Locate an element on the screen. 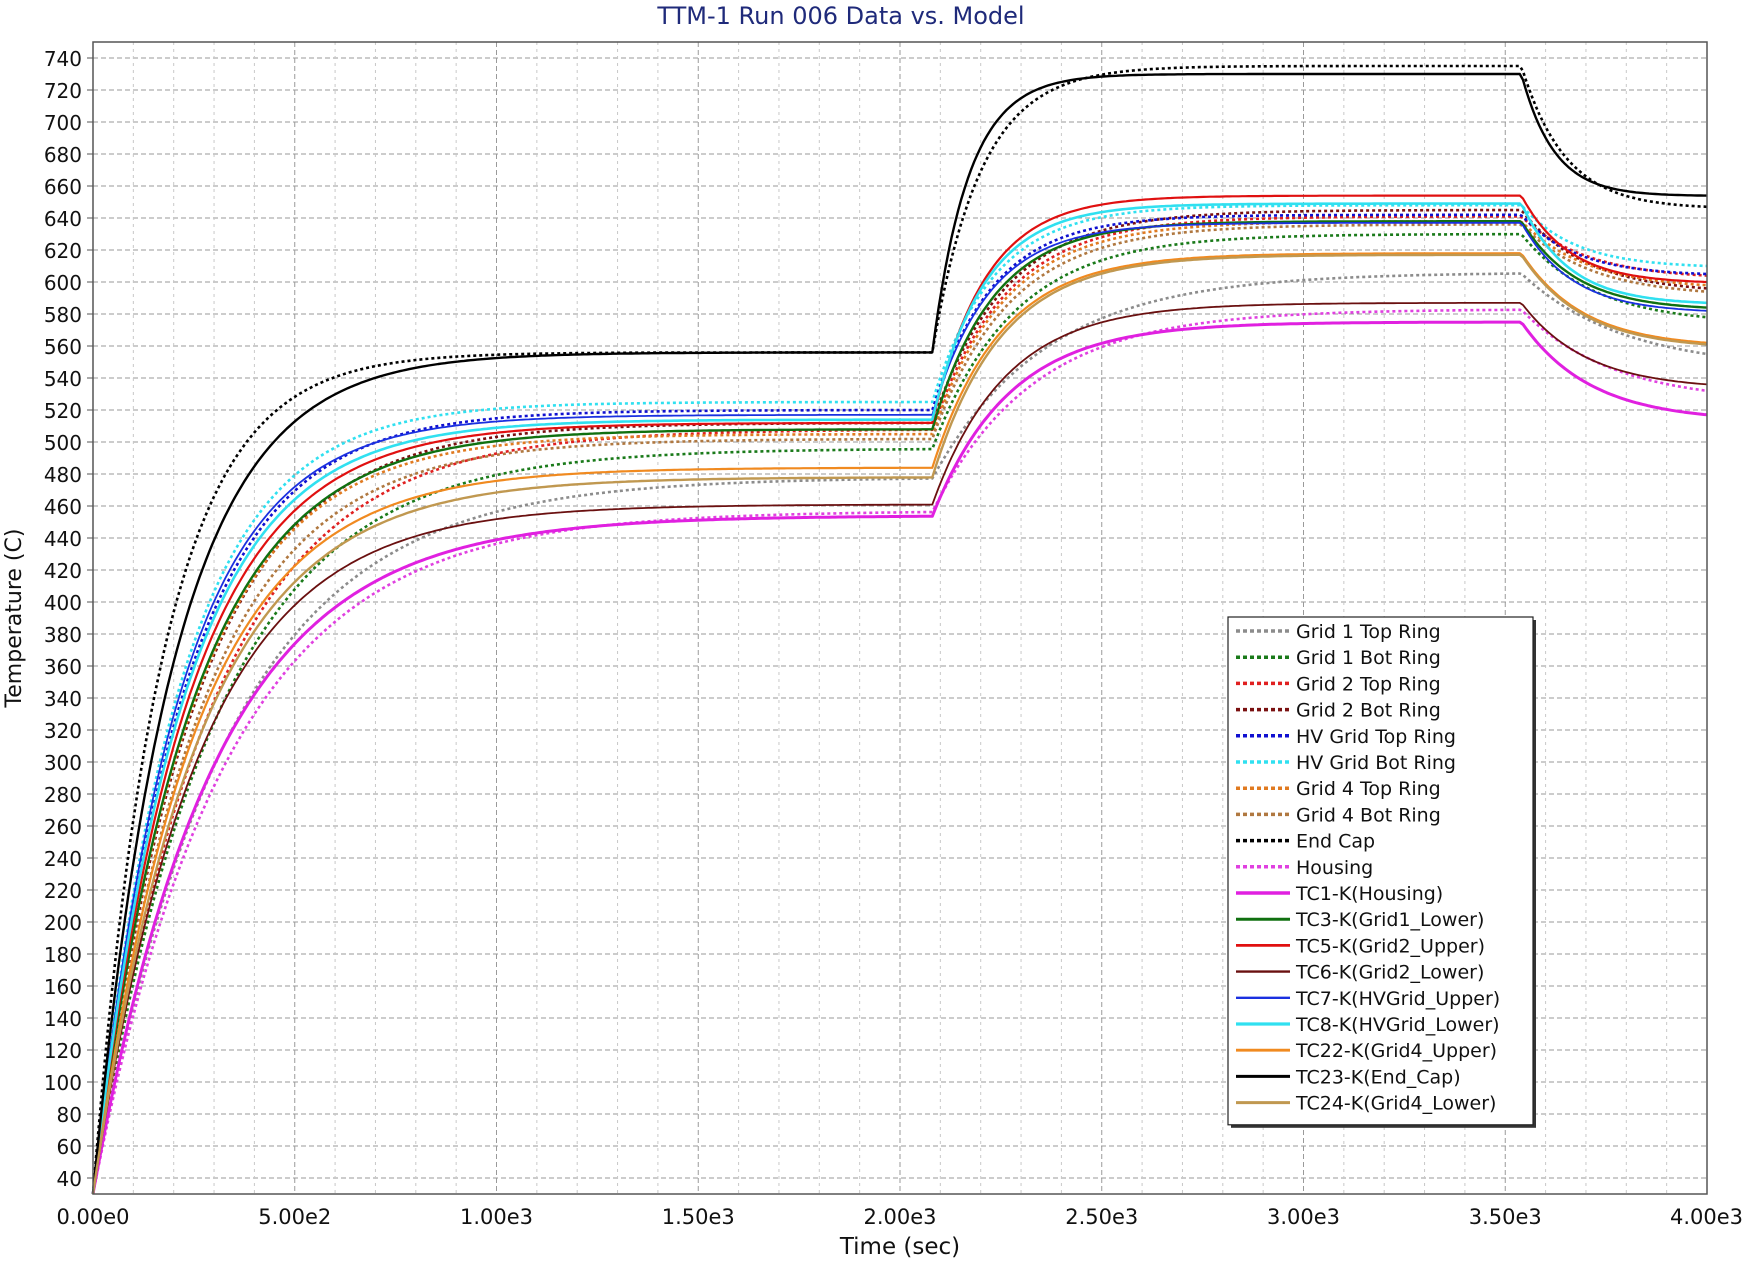 The height and width of the screenshot is (1263, 1749). y-tick-label: 540 is located at coordinates (63, 379).